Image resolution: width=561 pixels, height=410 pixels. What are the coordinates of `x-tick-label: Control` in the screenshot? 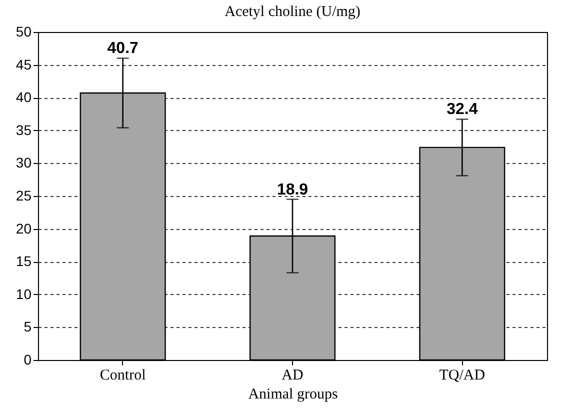 It's located at (123, 376).